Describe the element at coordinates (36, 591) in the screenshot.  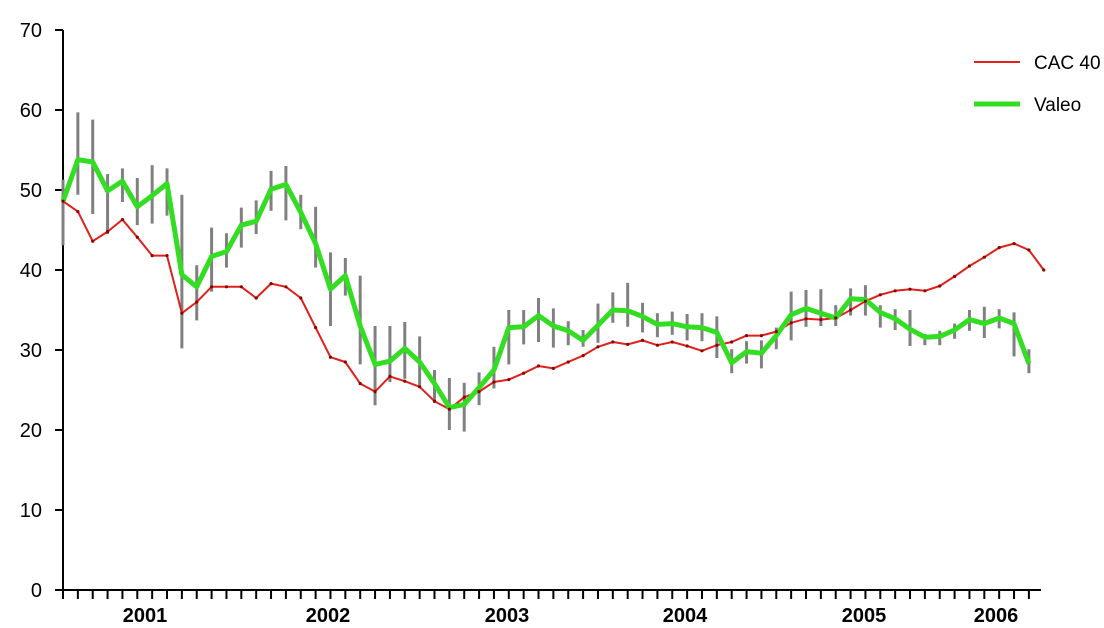
I see `y-tick-label: 0` at that location.